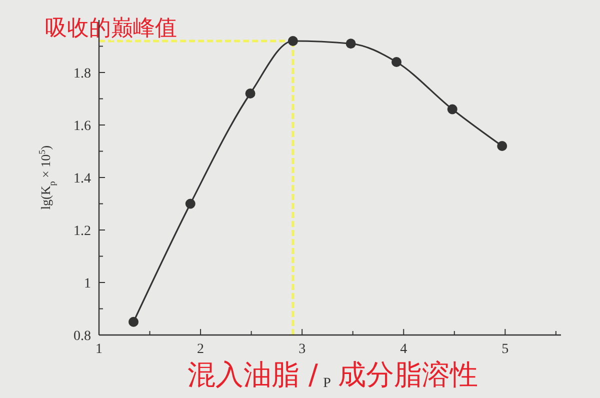 The height and width of the screenshot is (398, 600). I want to click on y-tick-label: 0.8, so click(82, 336).